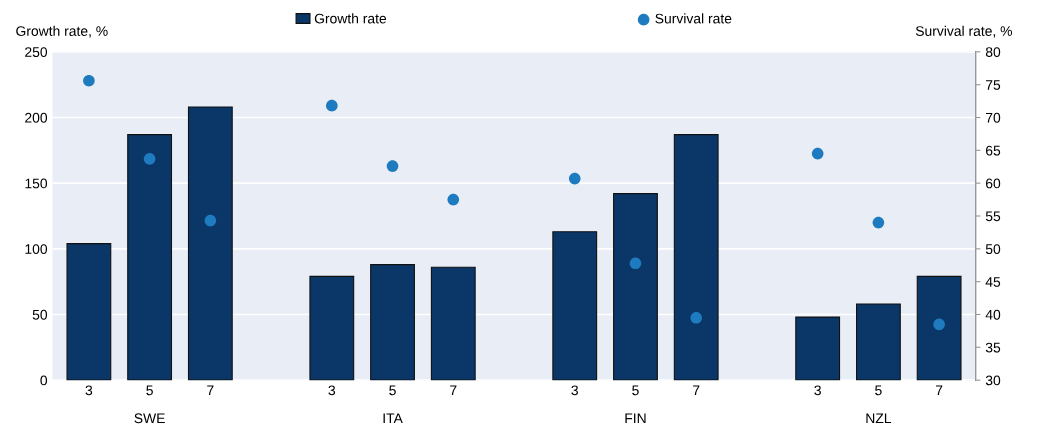 The image size is (1049, 432). What do you see at coordinates (993, 380) in the screenshot?
I see `y2-tick-label: 30` at bounding box center [993, 380].